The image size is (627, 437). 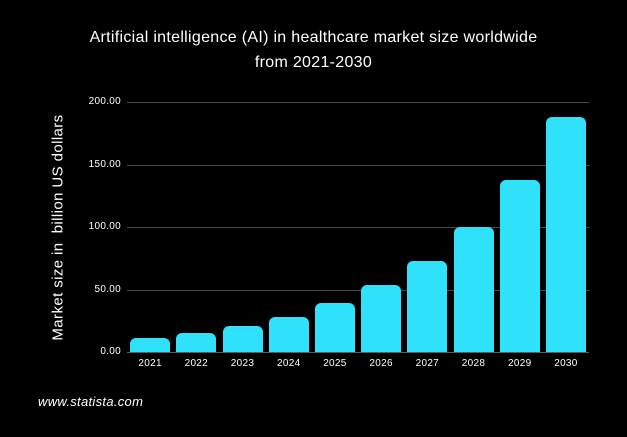 What do you see at coordinates (288, 363) in the screenshot?
I see `x-tick-label-2024: 2024` at bounding box center [288, 363].